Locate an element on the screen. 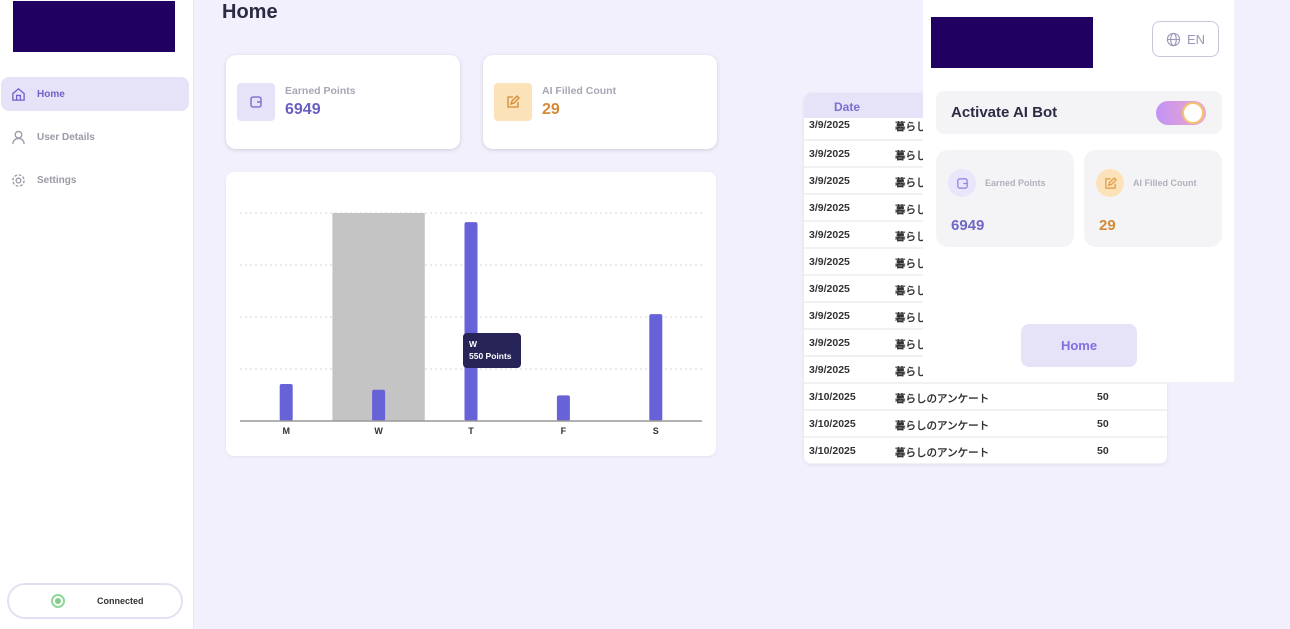 The width and height of the screenshot is (1290, 629). popup-home-button: Home is located at coordinates (1079, 345).